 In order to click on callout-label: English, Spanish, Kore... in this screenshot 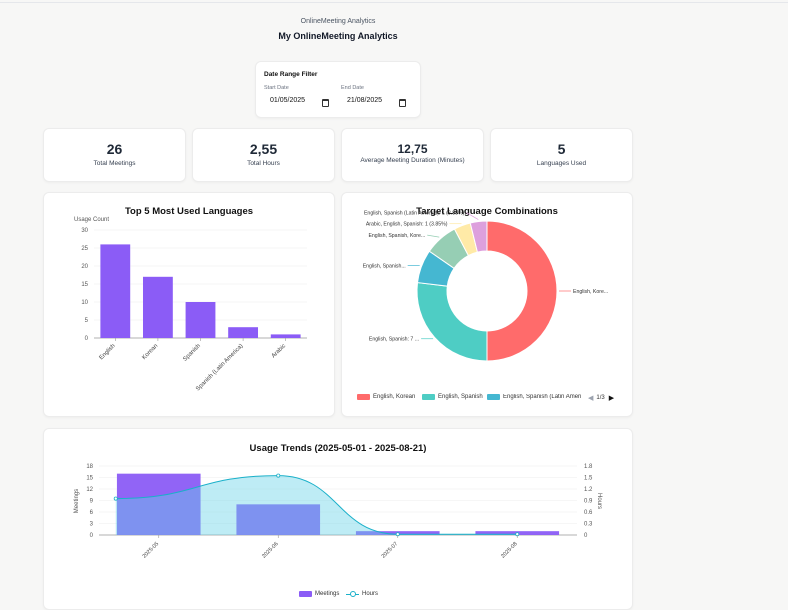, I will do `click(396, 236)`.